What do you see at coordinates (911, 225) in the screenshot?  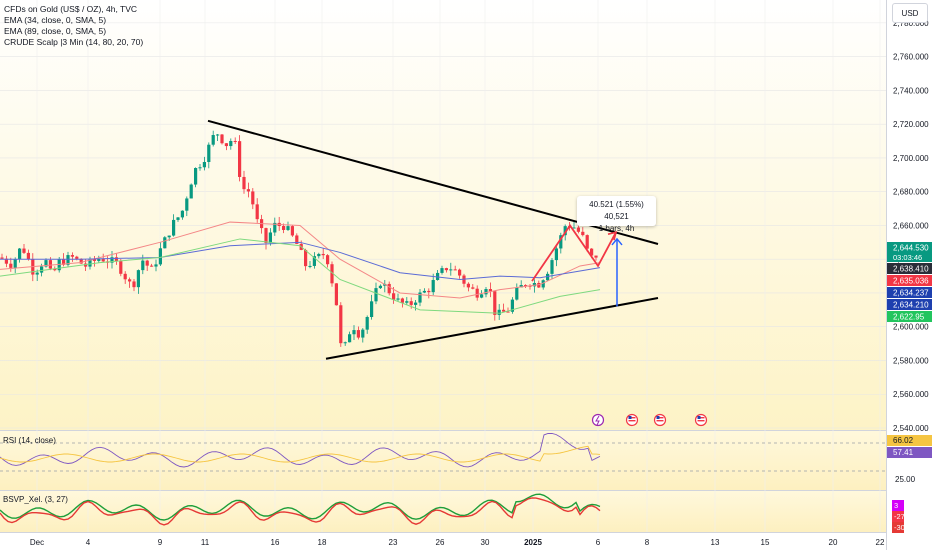 I see `price-tick: 2,660.000` at bounding box center [911, 225].